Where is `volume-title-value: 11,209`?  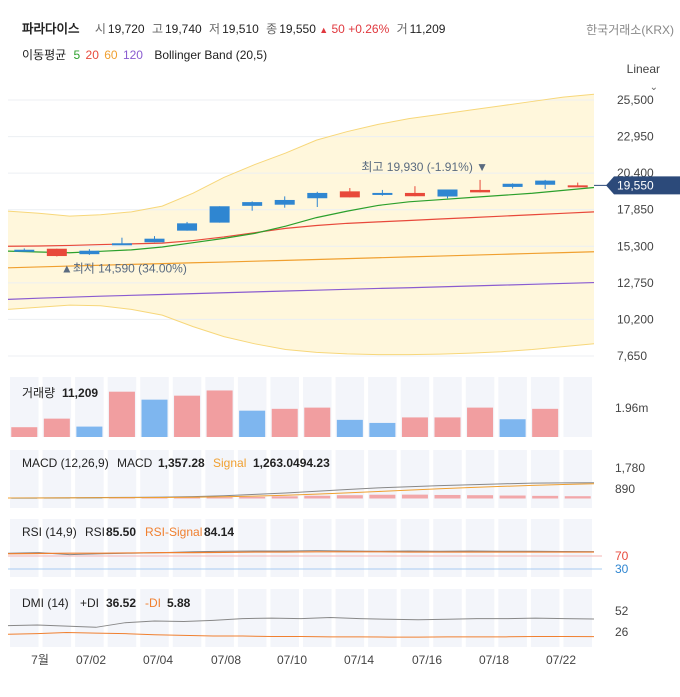 volume-title-value: 11,209 is located at coordinates (80, 393).